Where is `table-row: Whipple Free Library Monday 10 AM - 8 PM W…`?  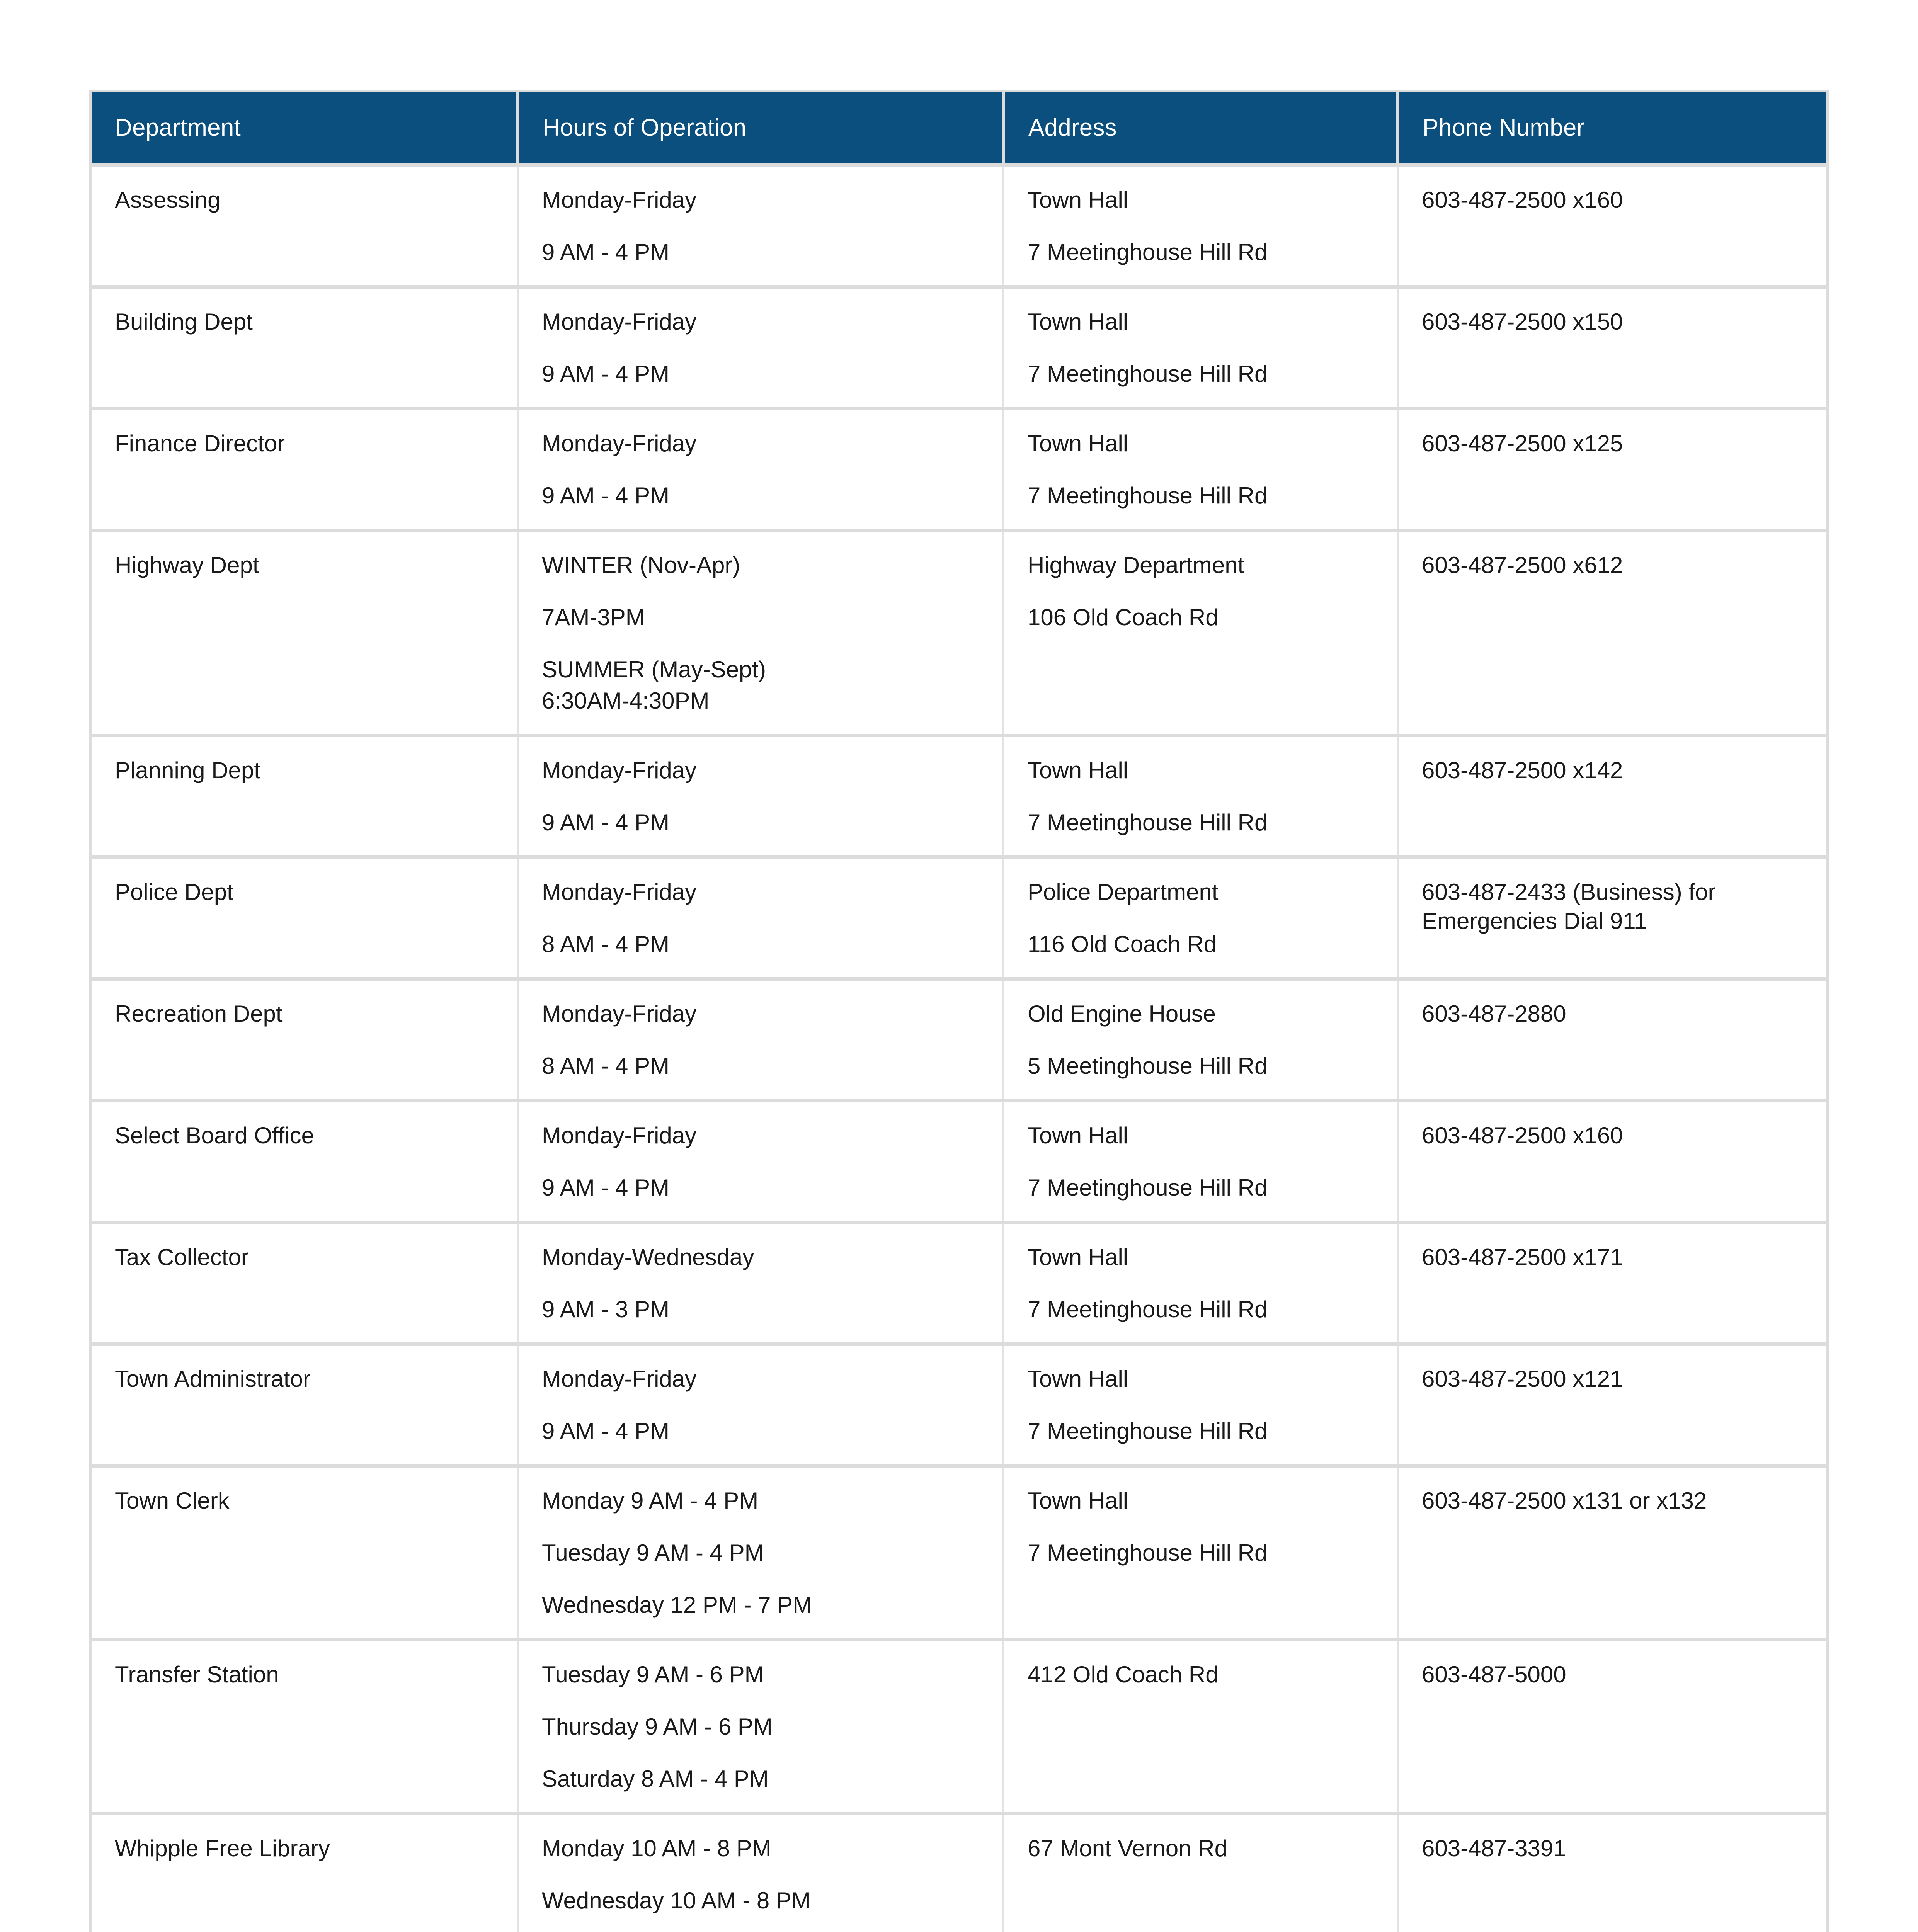 table-row: Whipple Free Library Monday 10 AM - 8 PM W… is located at coordinates (959, 1872).